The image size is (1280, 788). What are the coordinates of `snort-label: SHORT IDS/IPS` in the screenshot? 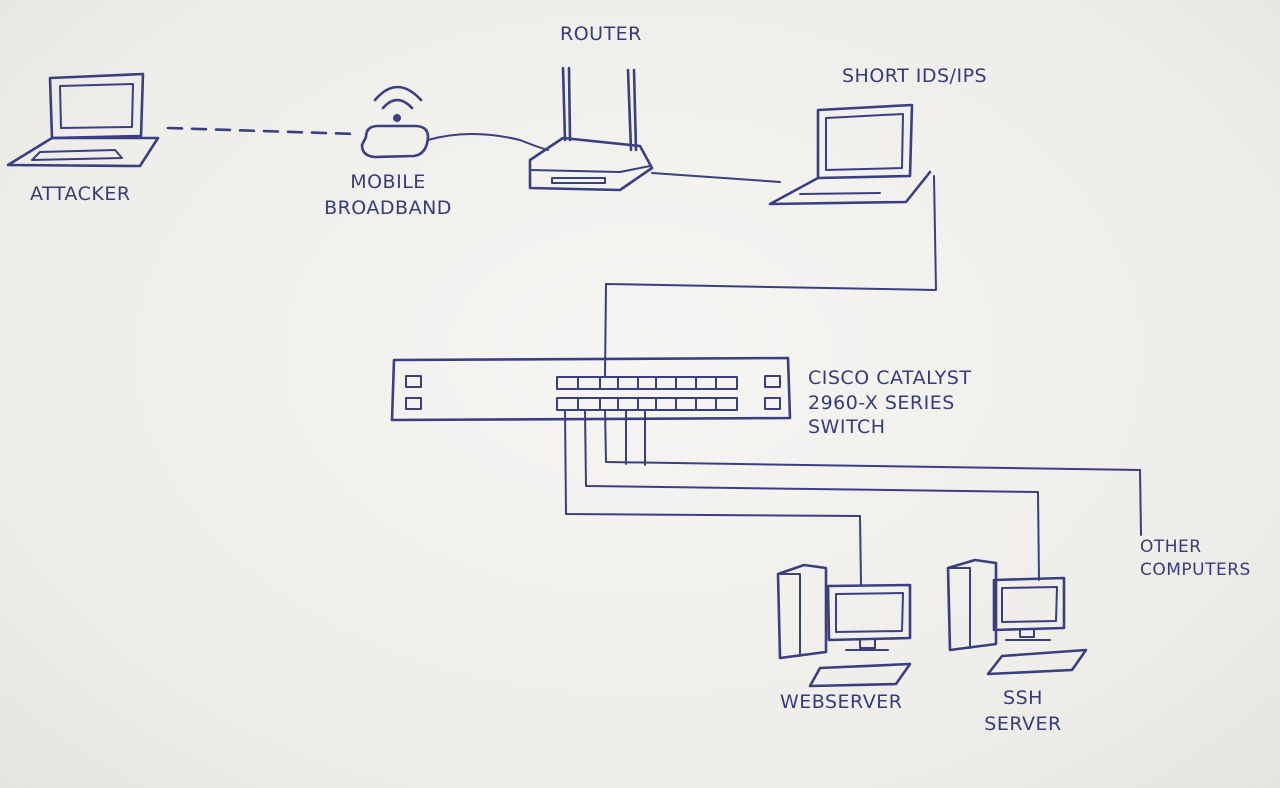 It's located at (915, 76).